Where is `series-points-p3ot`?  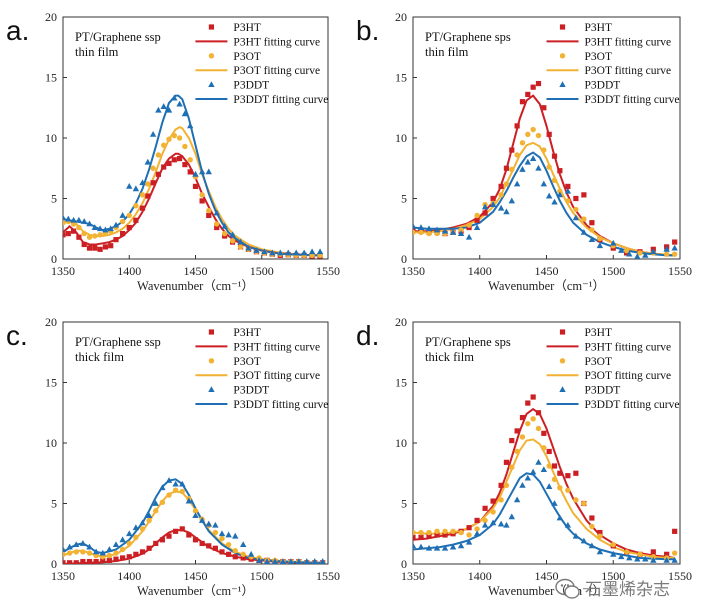
series-points-p3ot is located at coordinates (545, 191).